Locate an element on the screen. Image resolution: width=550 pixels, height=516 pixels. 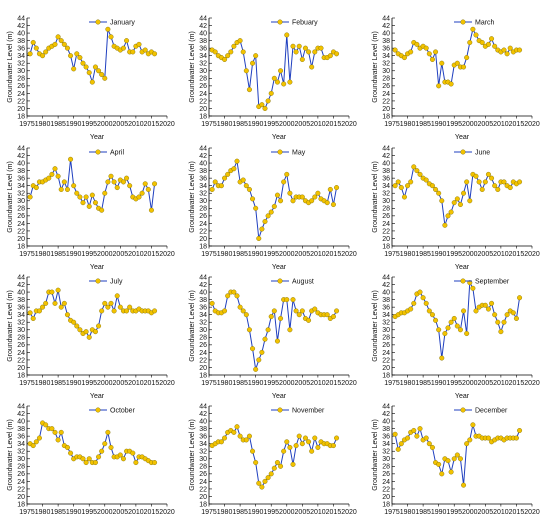
y-axis-label: Groundwater Level (m) is located at coordinates (192, 67).